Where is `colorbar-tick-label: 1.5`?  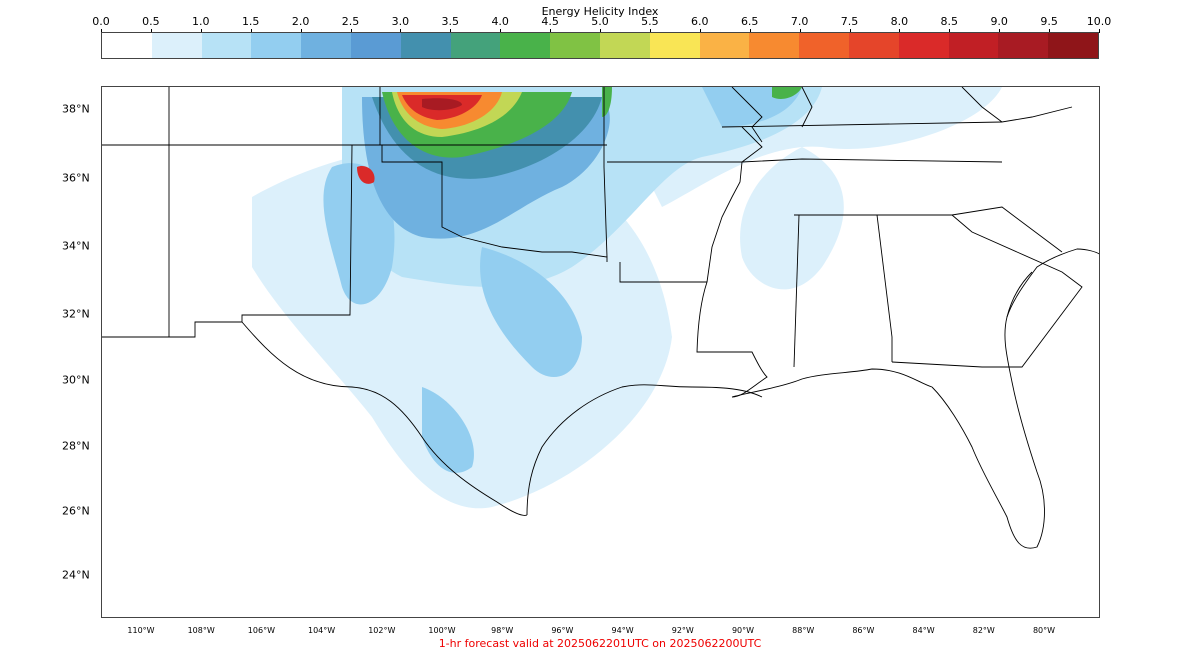
colorbar-tick-label: 1.5 is located at coordinates (250, 21).